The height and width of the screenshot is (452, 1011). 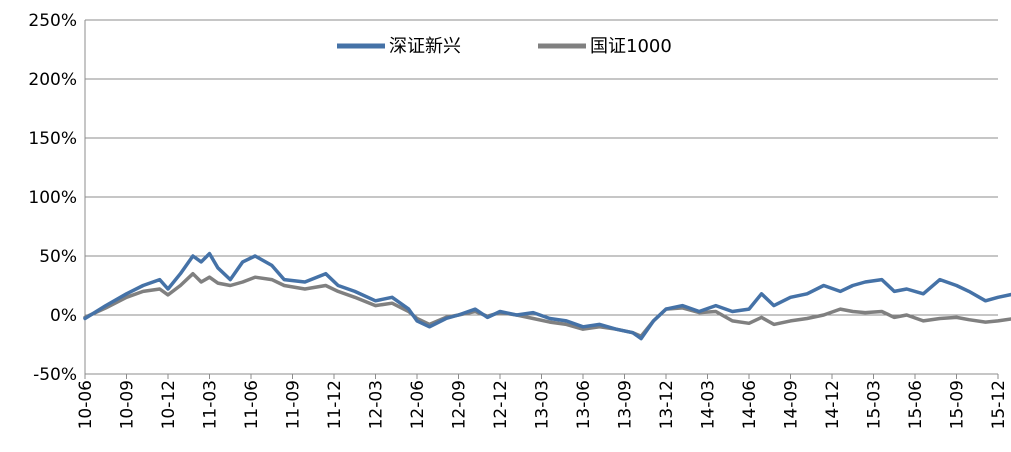 What do you see at coordinates (750, 404) in the screenshot?
I see `x-tick-label: 14-06` at bounding box center [750, 404].